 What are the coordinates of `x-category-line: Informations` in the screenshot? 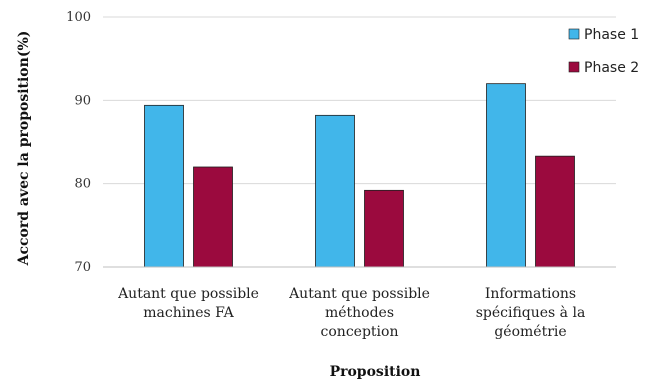 It's located at (530, 294).